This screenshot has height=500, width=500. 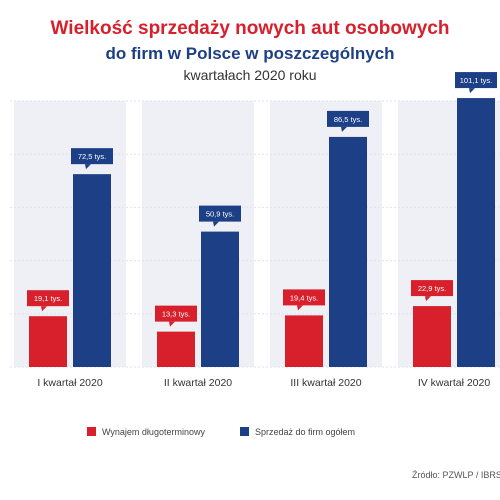 I want to click on x-tick-label: I kwartał 2020, so click(x=70, y=383).